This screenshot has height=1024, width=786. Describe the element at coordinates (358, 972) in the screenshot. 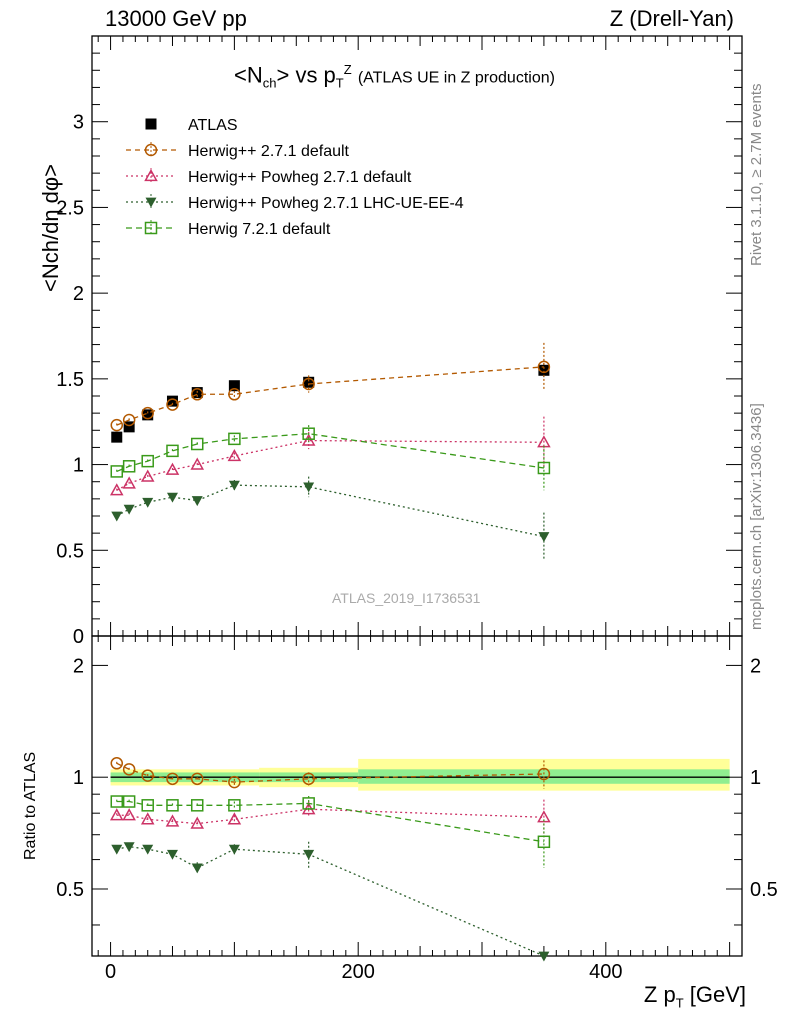

I see `x-tick-label: 200` at that location.